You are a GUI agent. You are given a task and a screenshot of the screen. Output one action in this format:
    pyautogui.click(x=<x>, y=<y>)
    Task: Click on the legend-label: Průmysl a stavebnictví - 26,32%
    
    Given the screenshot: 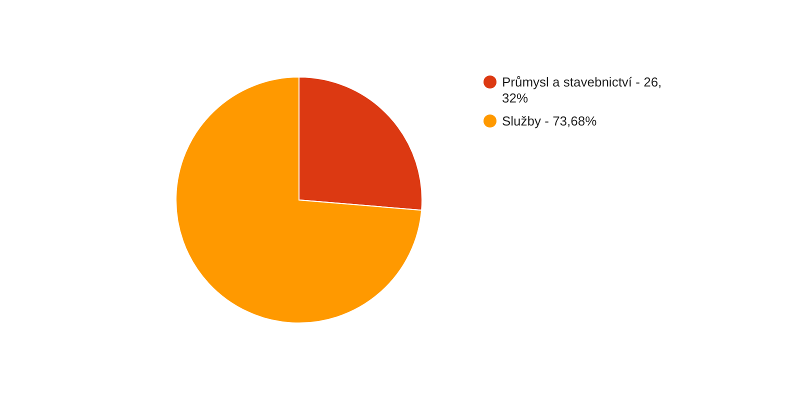 What is the action you would take?
    pyautogui.click(x=582, y=90)
    